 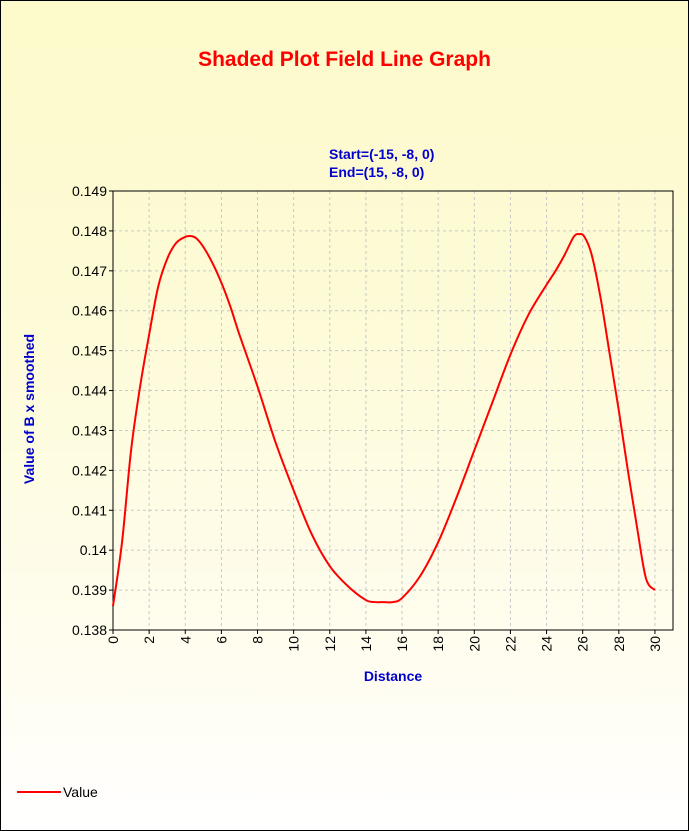 What do you see at coordinates (89, 590) in the screenshot?
I see `y-tick-label: 0.139` at bounding box center [89, 590].